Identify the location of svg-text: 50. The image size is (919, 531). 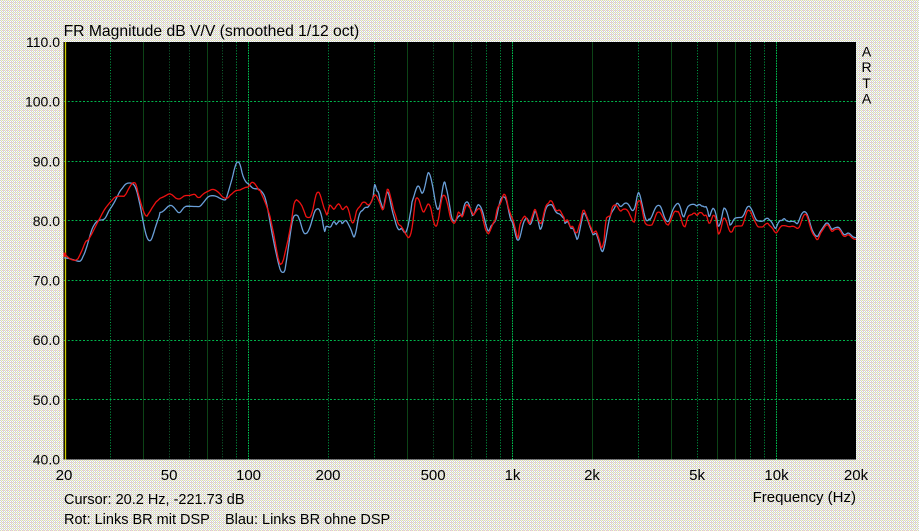
(169, 475).